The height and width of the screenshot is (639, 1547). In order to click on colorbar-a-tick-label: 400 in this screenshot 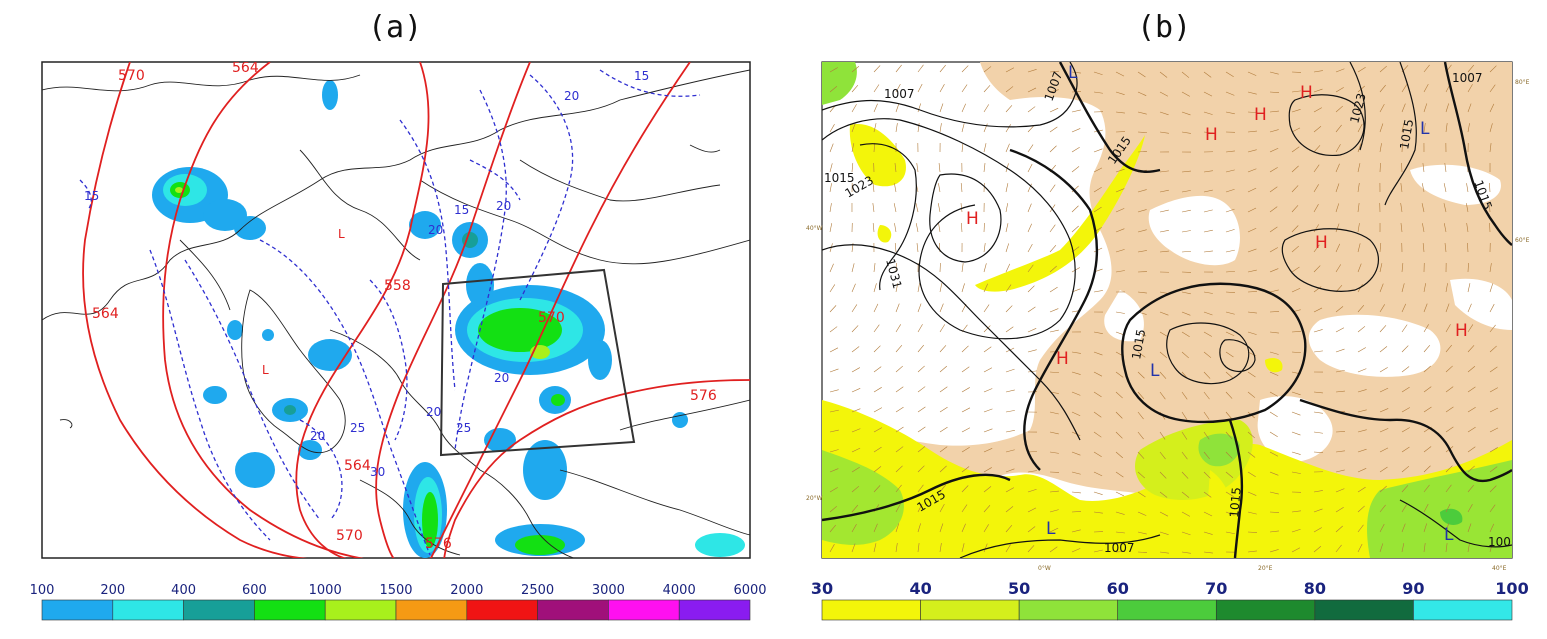, I will do `click(183, 590)`.